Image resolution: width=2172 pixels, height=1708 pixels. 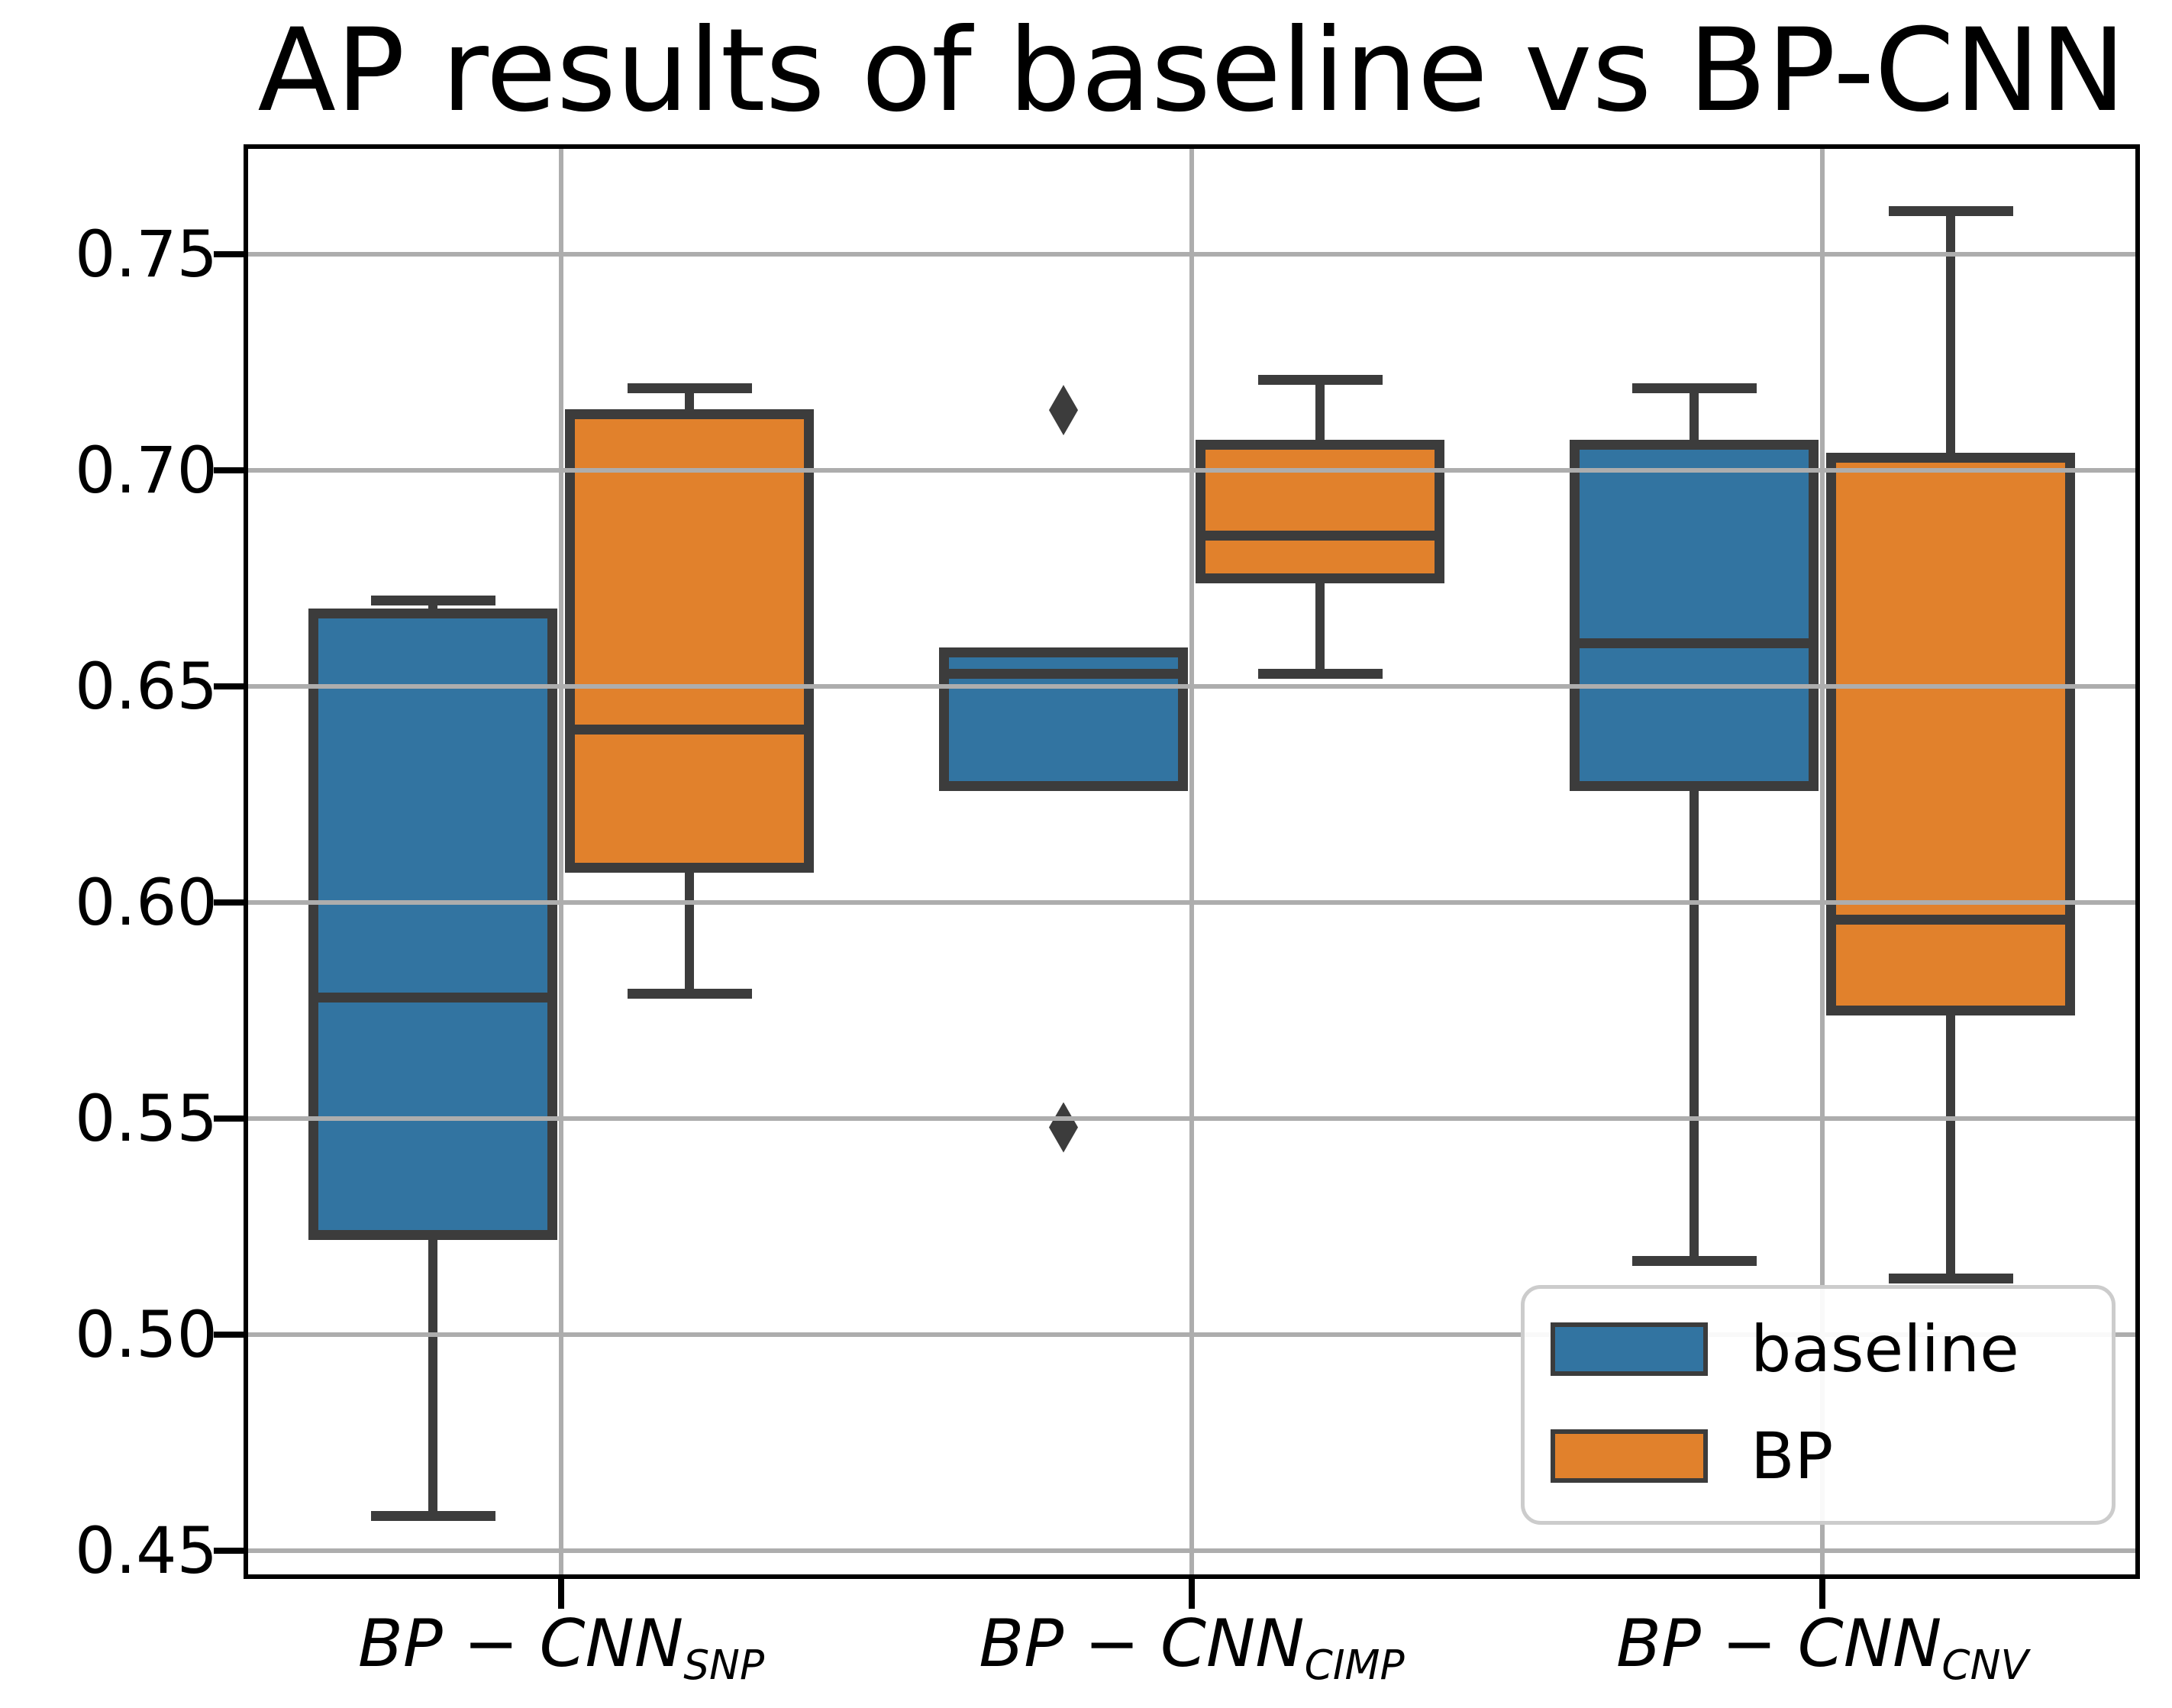 What do you see at coordinates (1192, 146) in the screenshot?
I see `top-spine` at bounding box center [1192, 146].